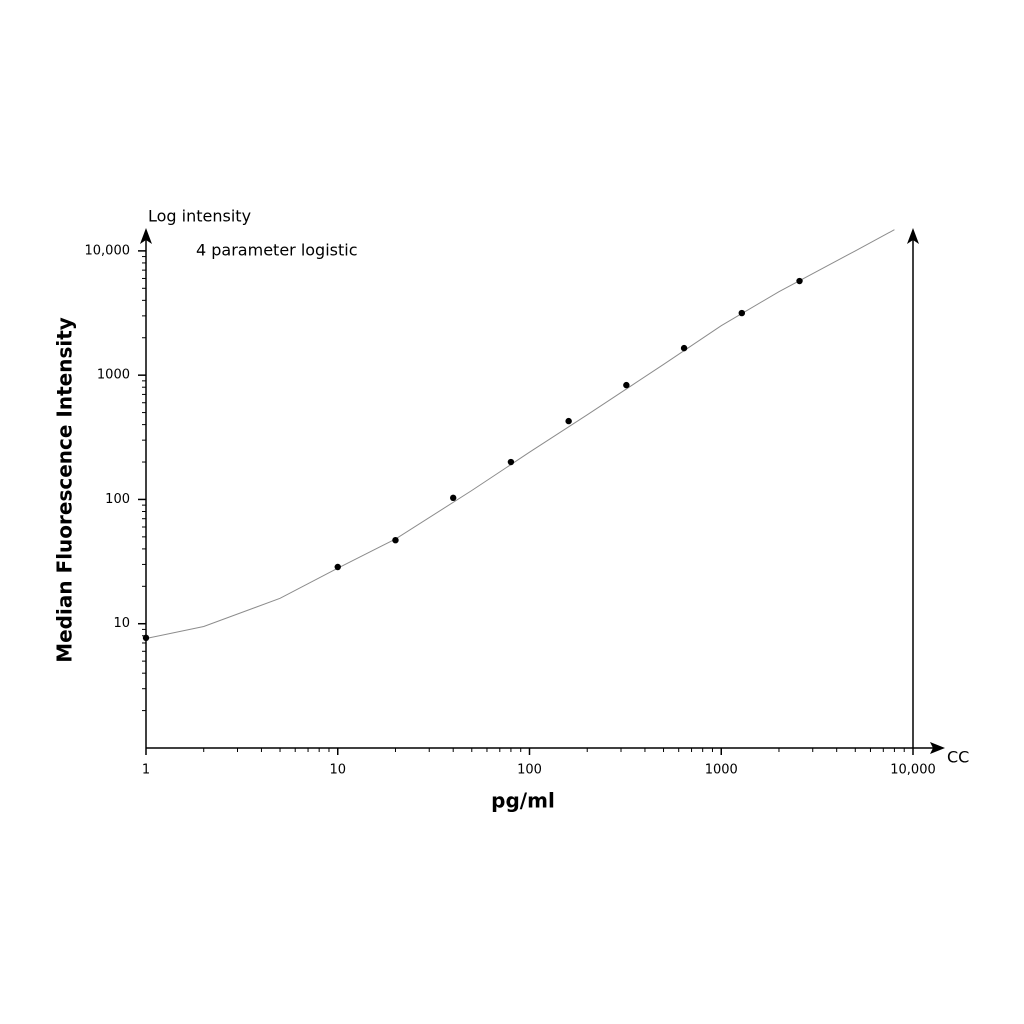 This screenshot has height=1024, width=1024. What do you see at coordinates (146, 236) in the screenshot?
I see `y-axis-arrow` at bounding box center [146, 236].